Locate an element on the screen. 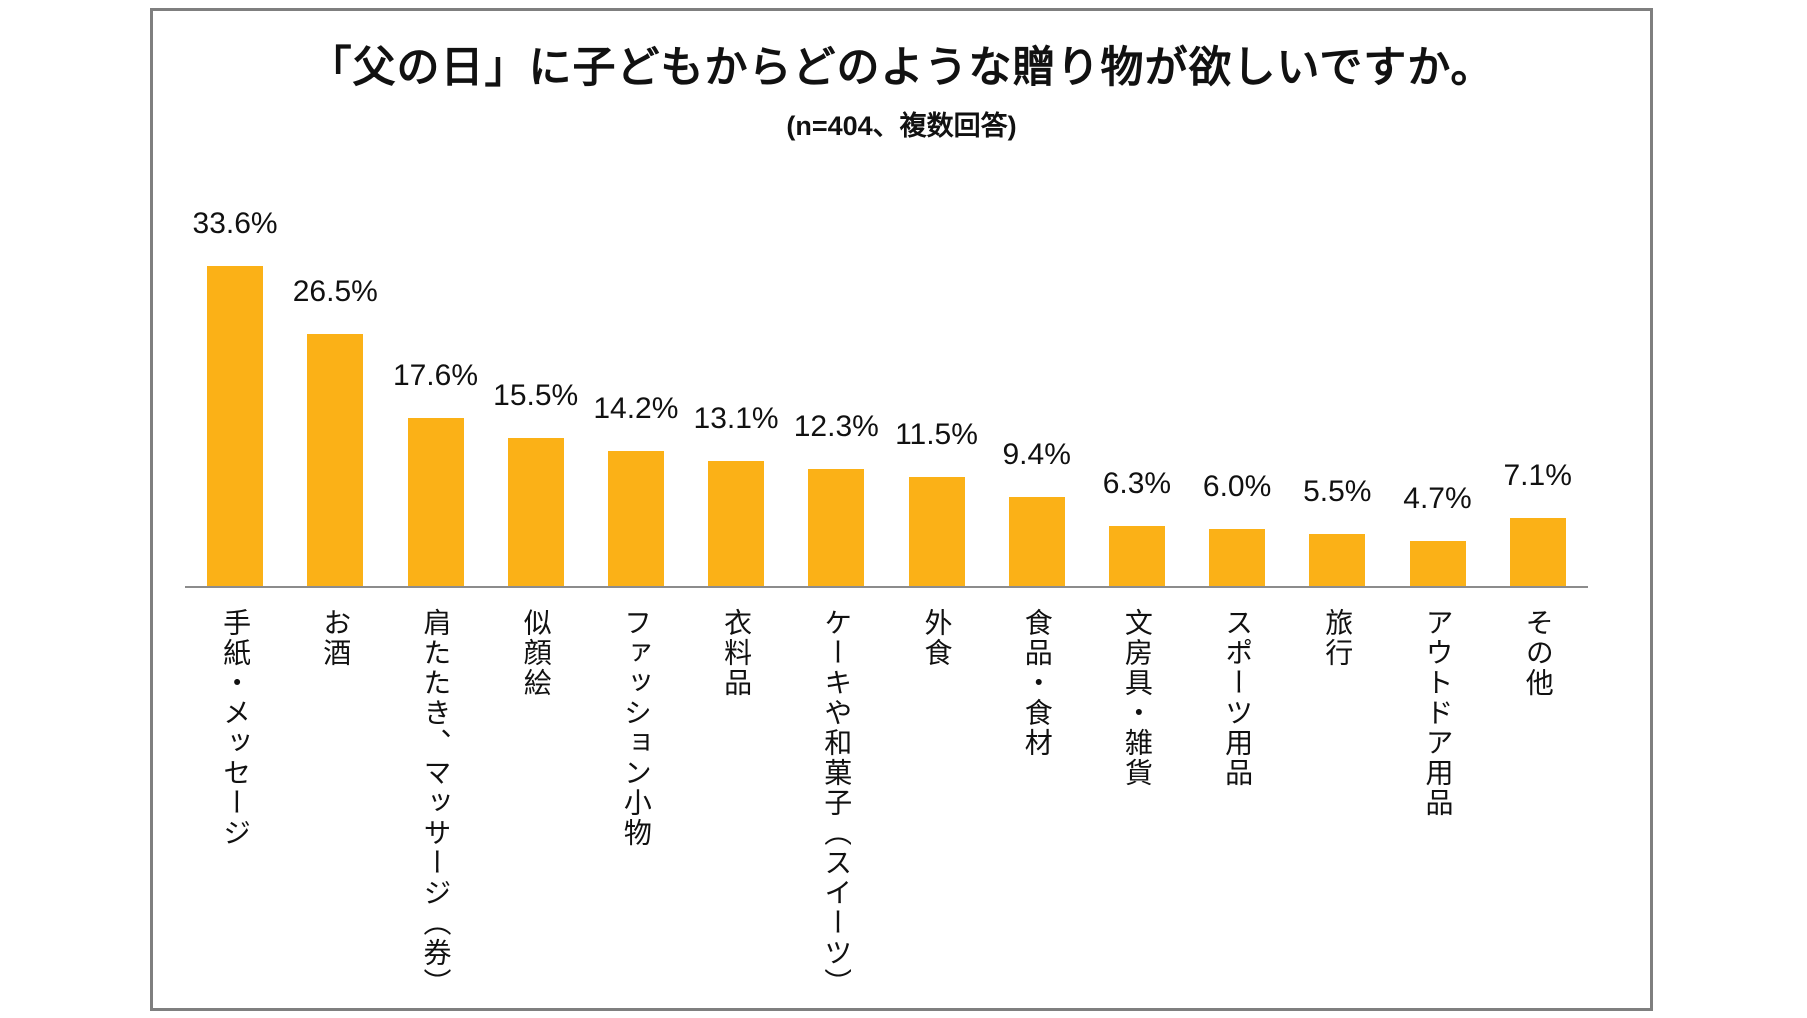 Image resolution: width=1807 pixels, height=1018 pixels. bar-value-label: 15.5% is located at coordinates (536, 395).